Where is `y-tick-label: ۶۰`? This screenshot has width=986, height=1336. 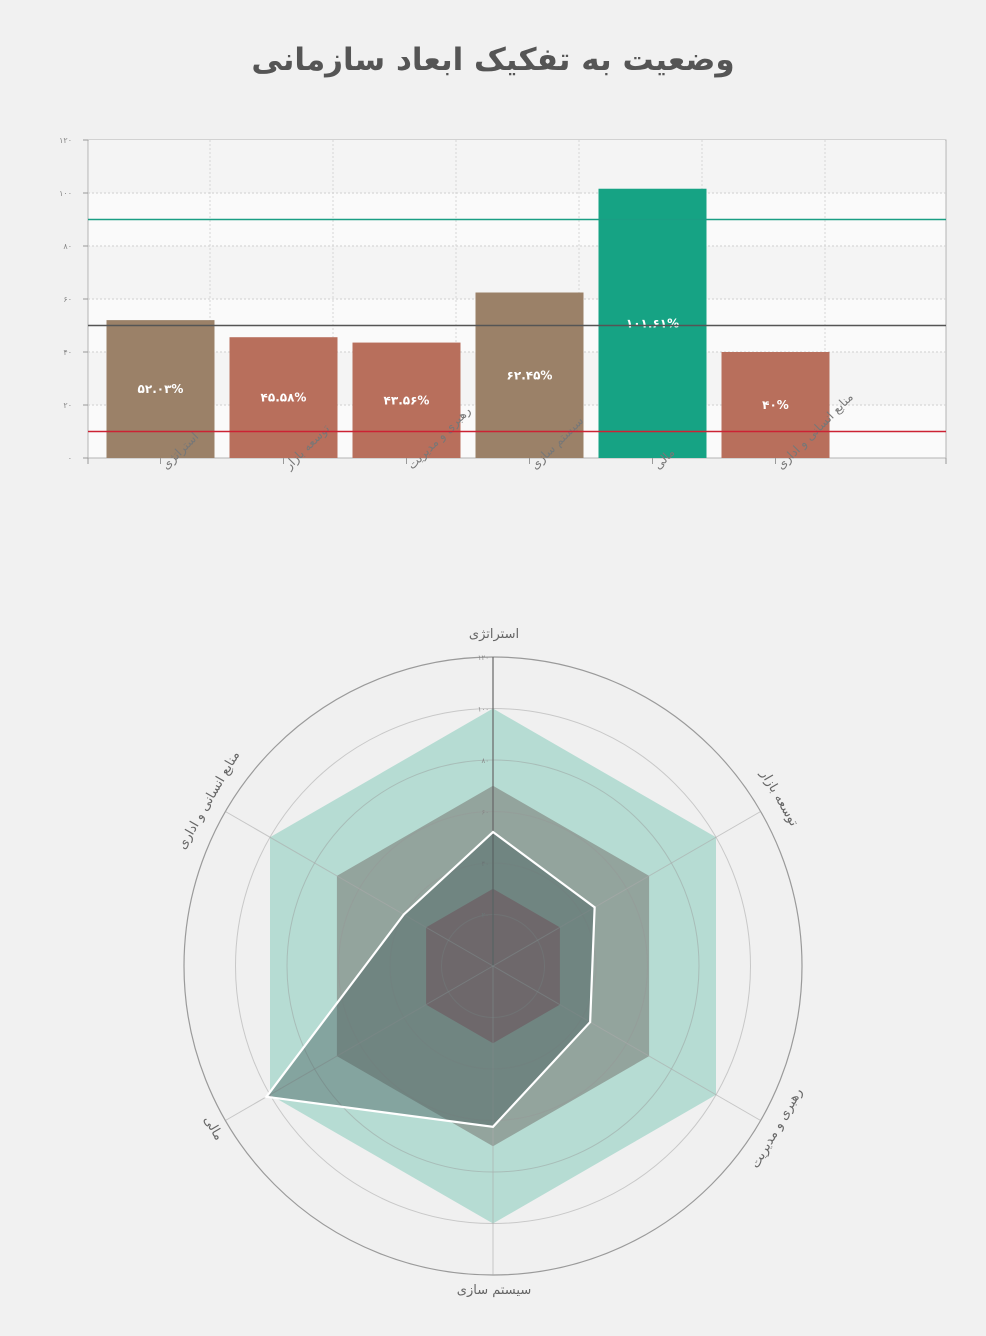 y-tick-label: ۶۰ is located at coordinates (67, 299).